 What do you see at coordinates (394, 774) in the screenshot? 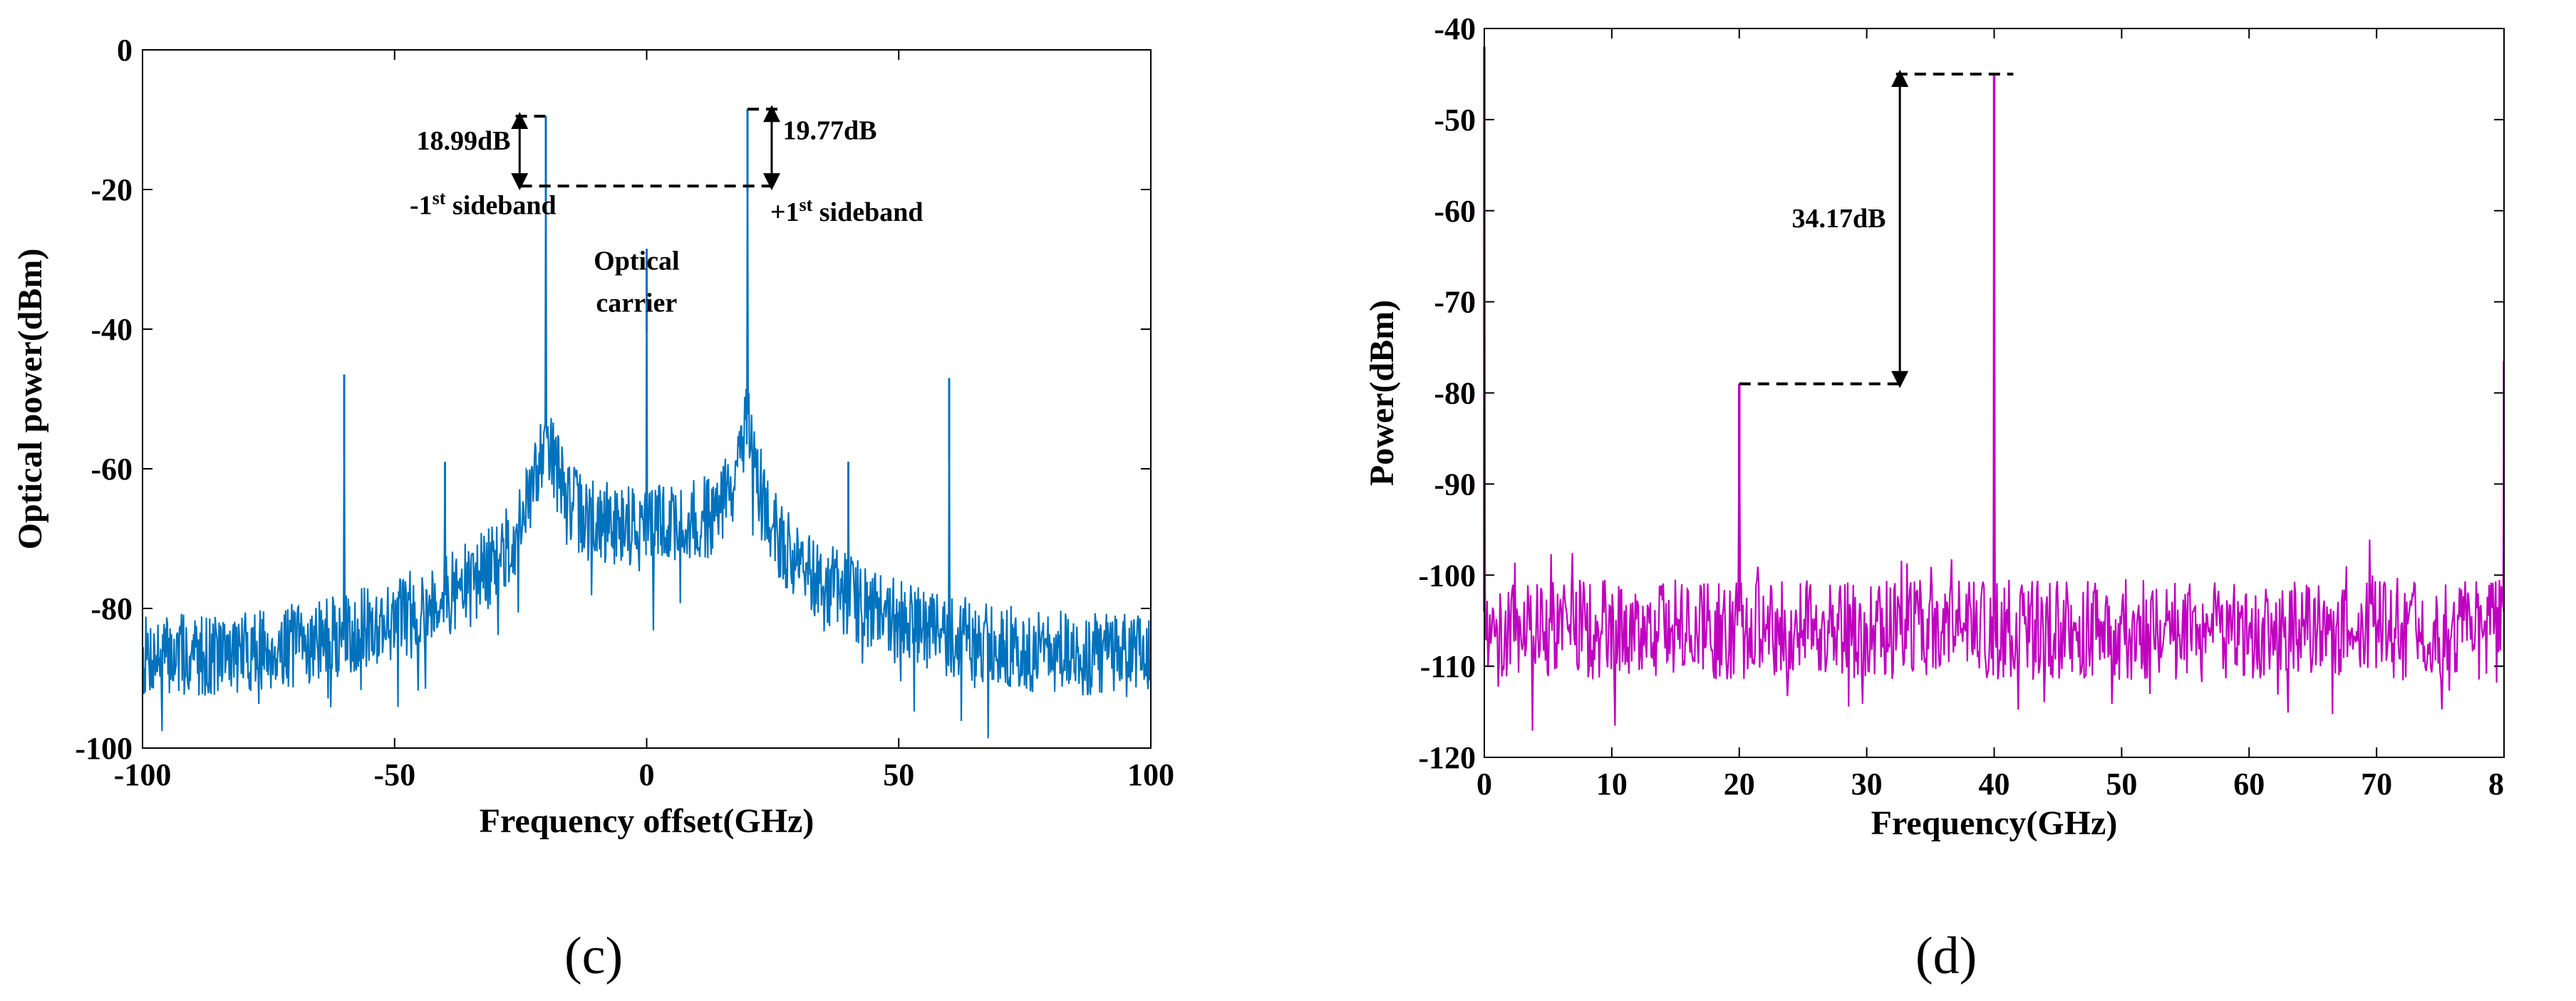
I see `x-tick-label-c: -50` at bounding box center [394, 774].